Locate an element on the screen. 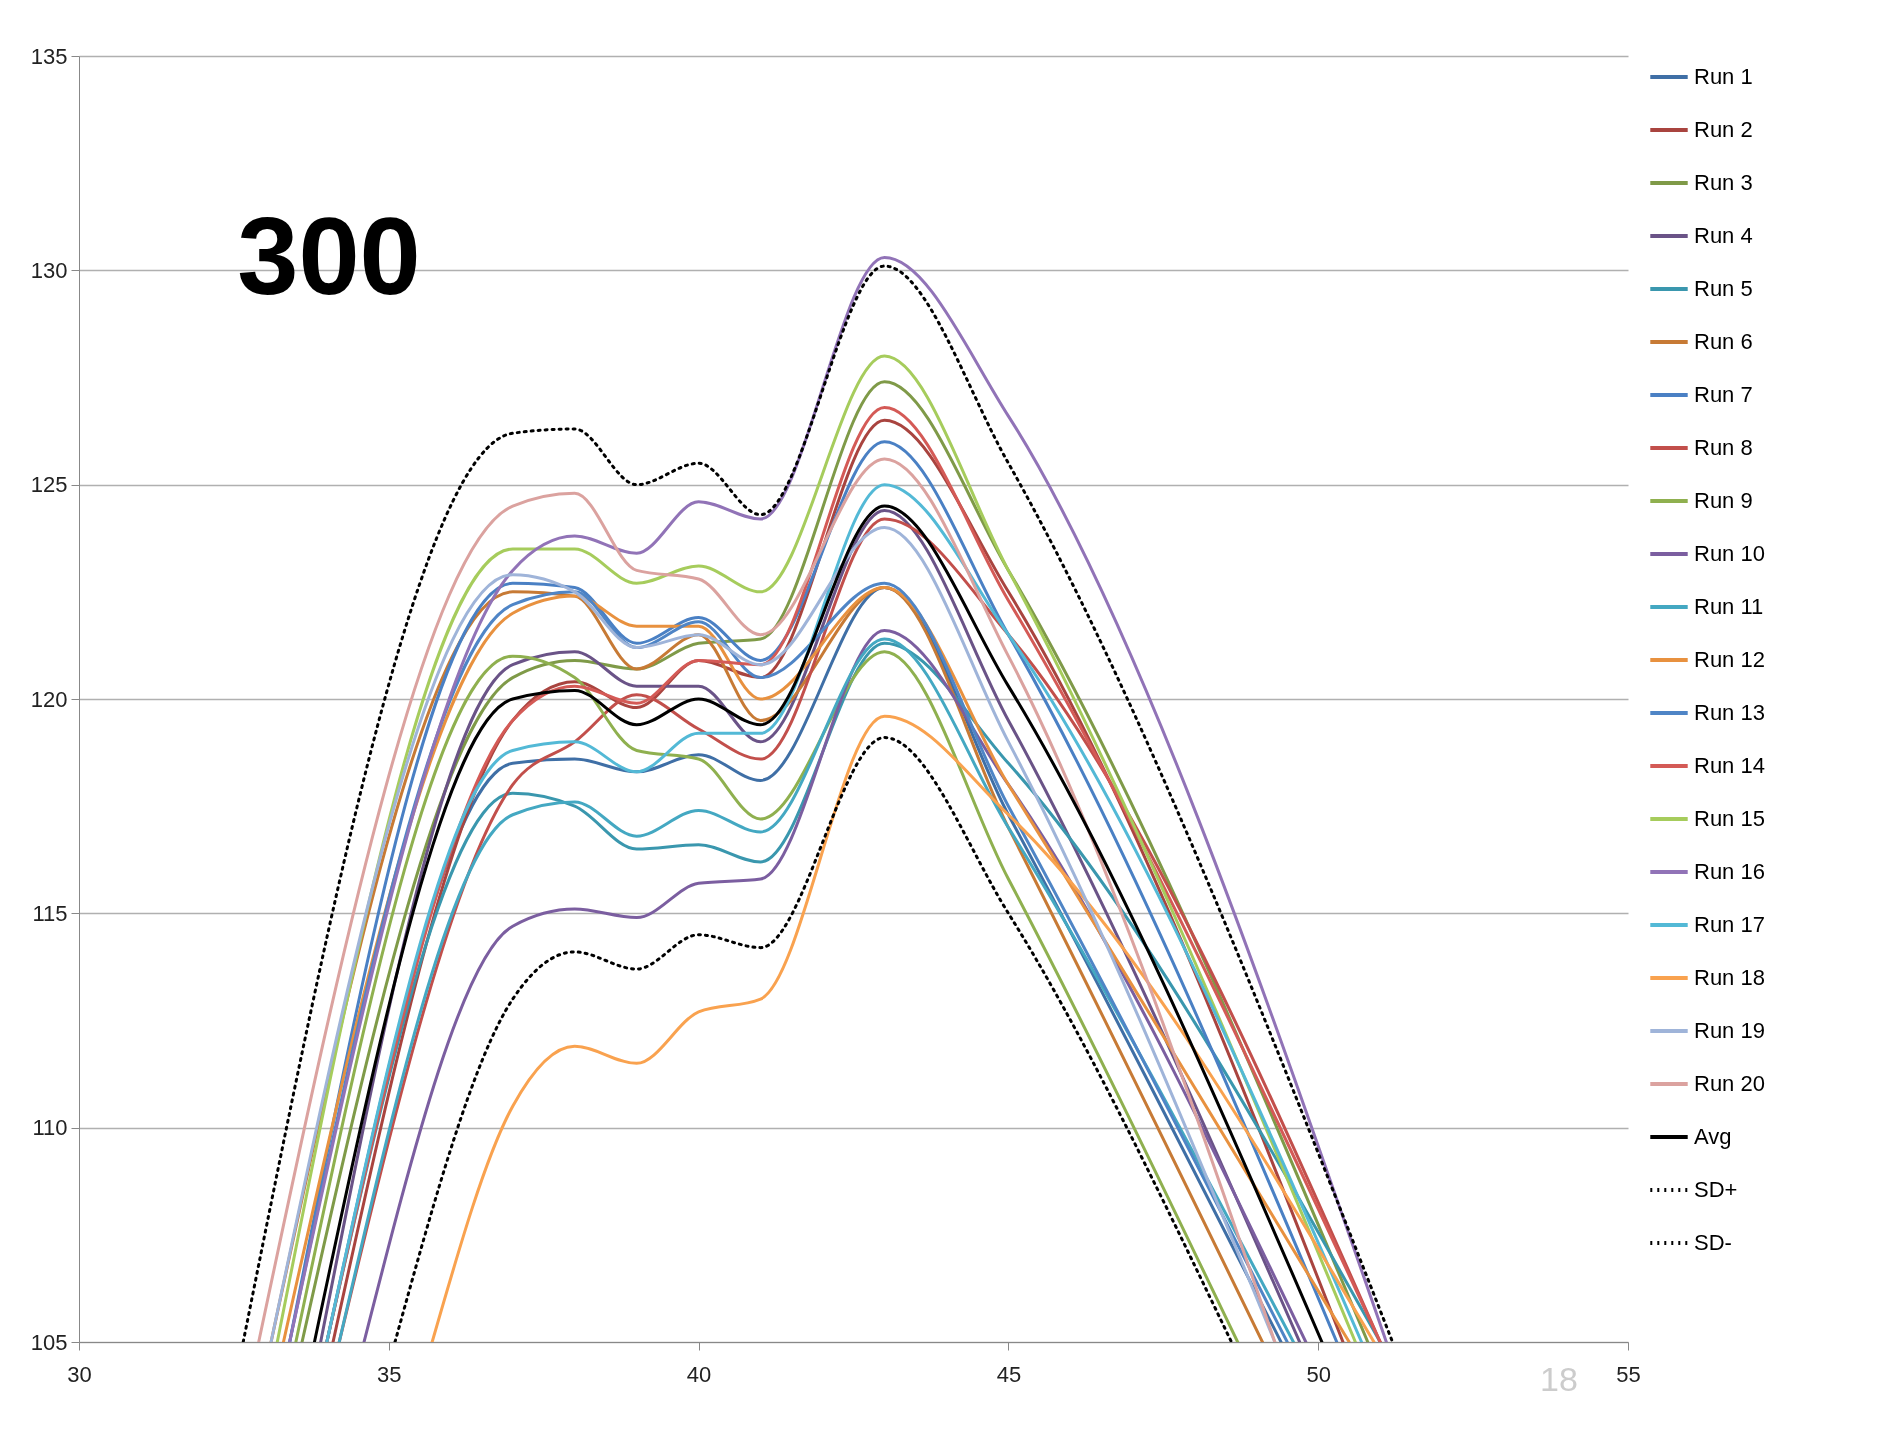 Image resolution: width=1902 pixels, height=1437 pixels. x-tick-label: 30 is located at coordinates (79, 1374).